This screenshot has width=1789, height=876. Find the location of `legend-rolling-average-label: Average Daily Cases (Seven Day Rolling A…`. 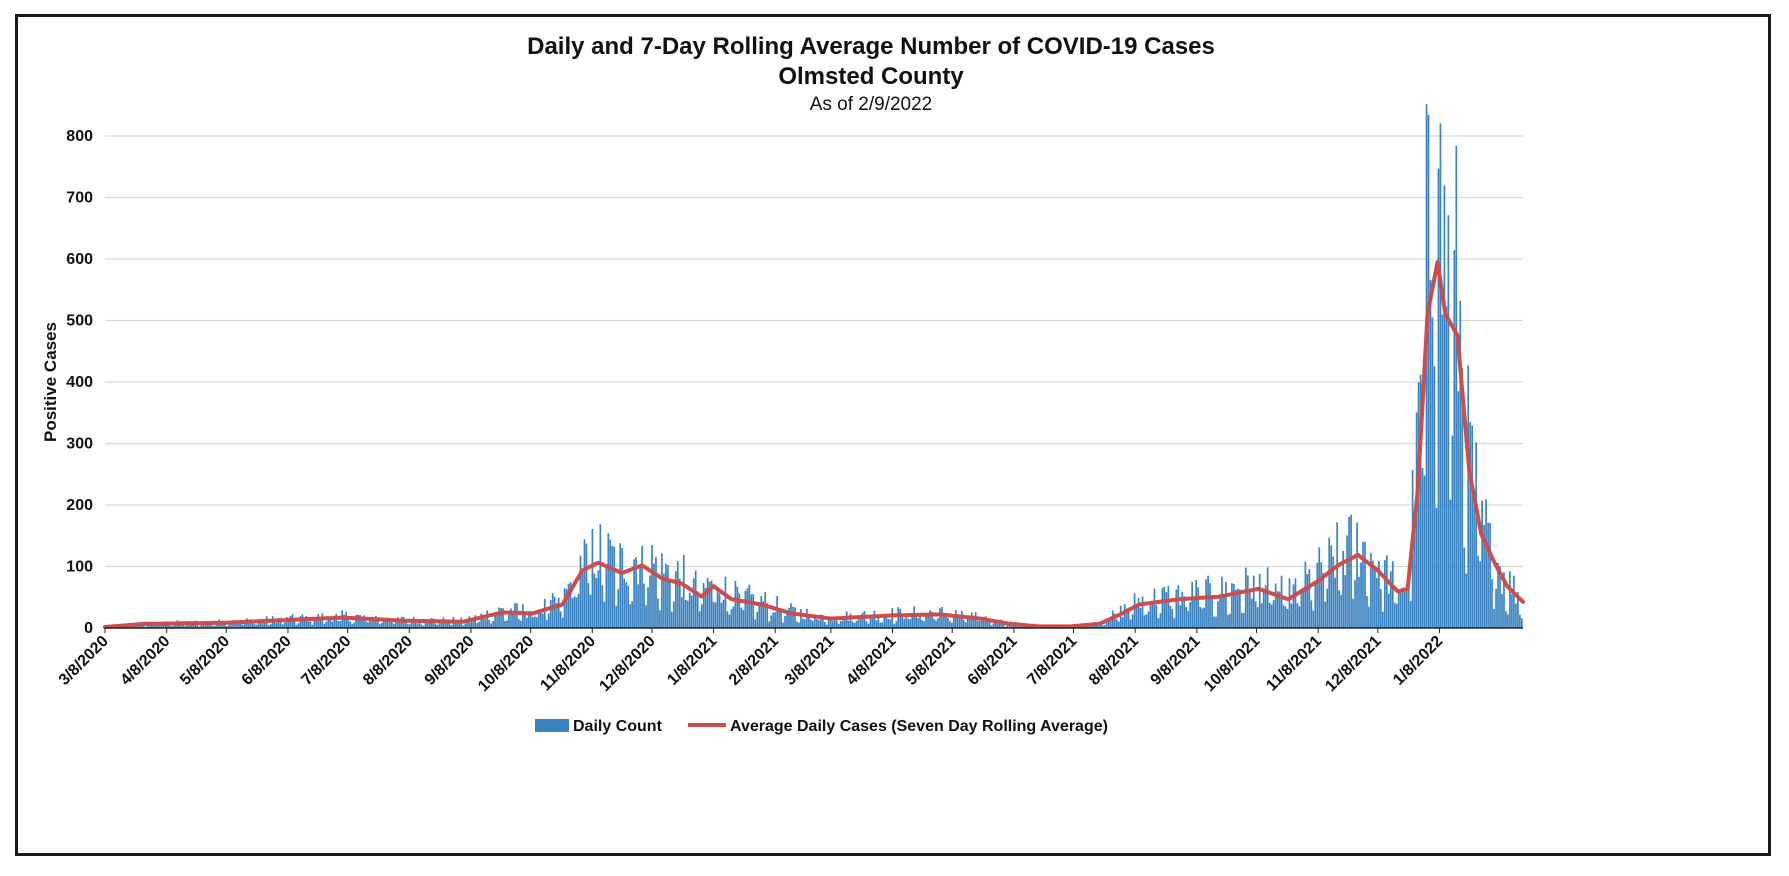

legend-rolling-average-label: Average Daily Cases (Seven Day Rolling A… is located at coordinates (919, 726).